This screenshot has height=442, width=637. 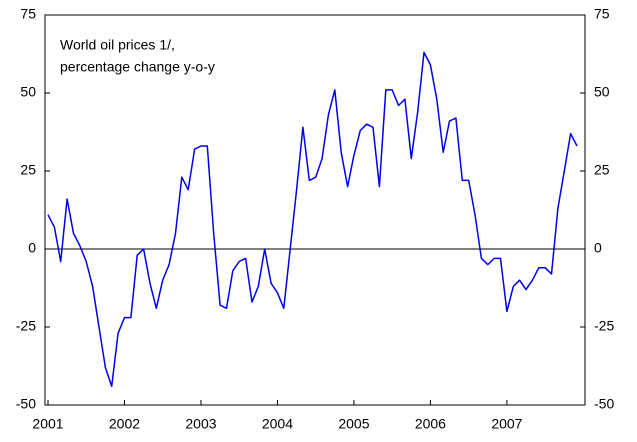 What do you see at coordinates (28, 14) in the screenshot?
I see `y-tick-label: 75` at bounding box center [28, 14].